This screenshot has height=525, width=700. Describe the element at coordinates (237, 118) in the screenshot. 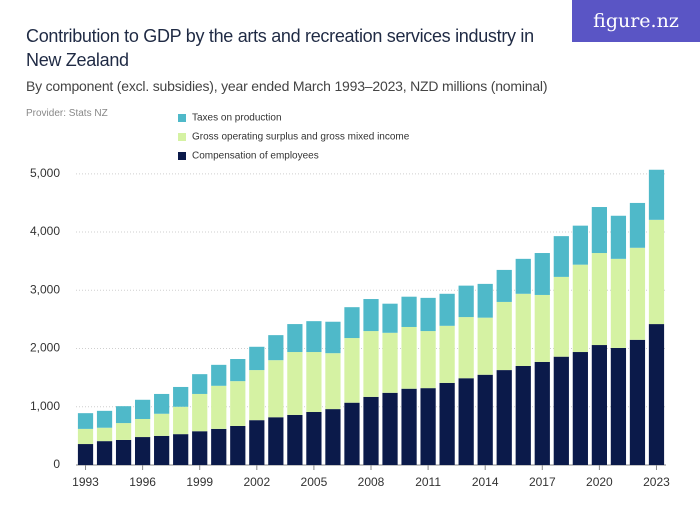

I see `legend-label: Taxes on production` at that location.